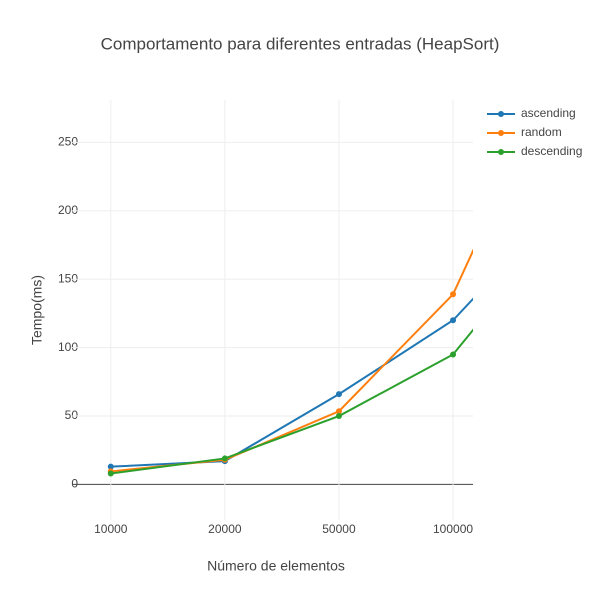 Image resolution: width=600 pixels, height=600 pixels. I want to click on legend-label: random, so click(541, 132).